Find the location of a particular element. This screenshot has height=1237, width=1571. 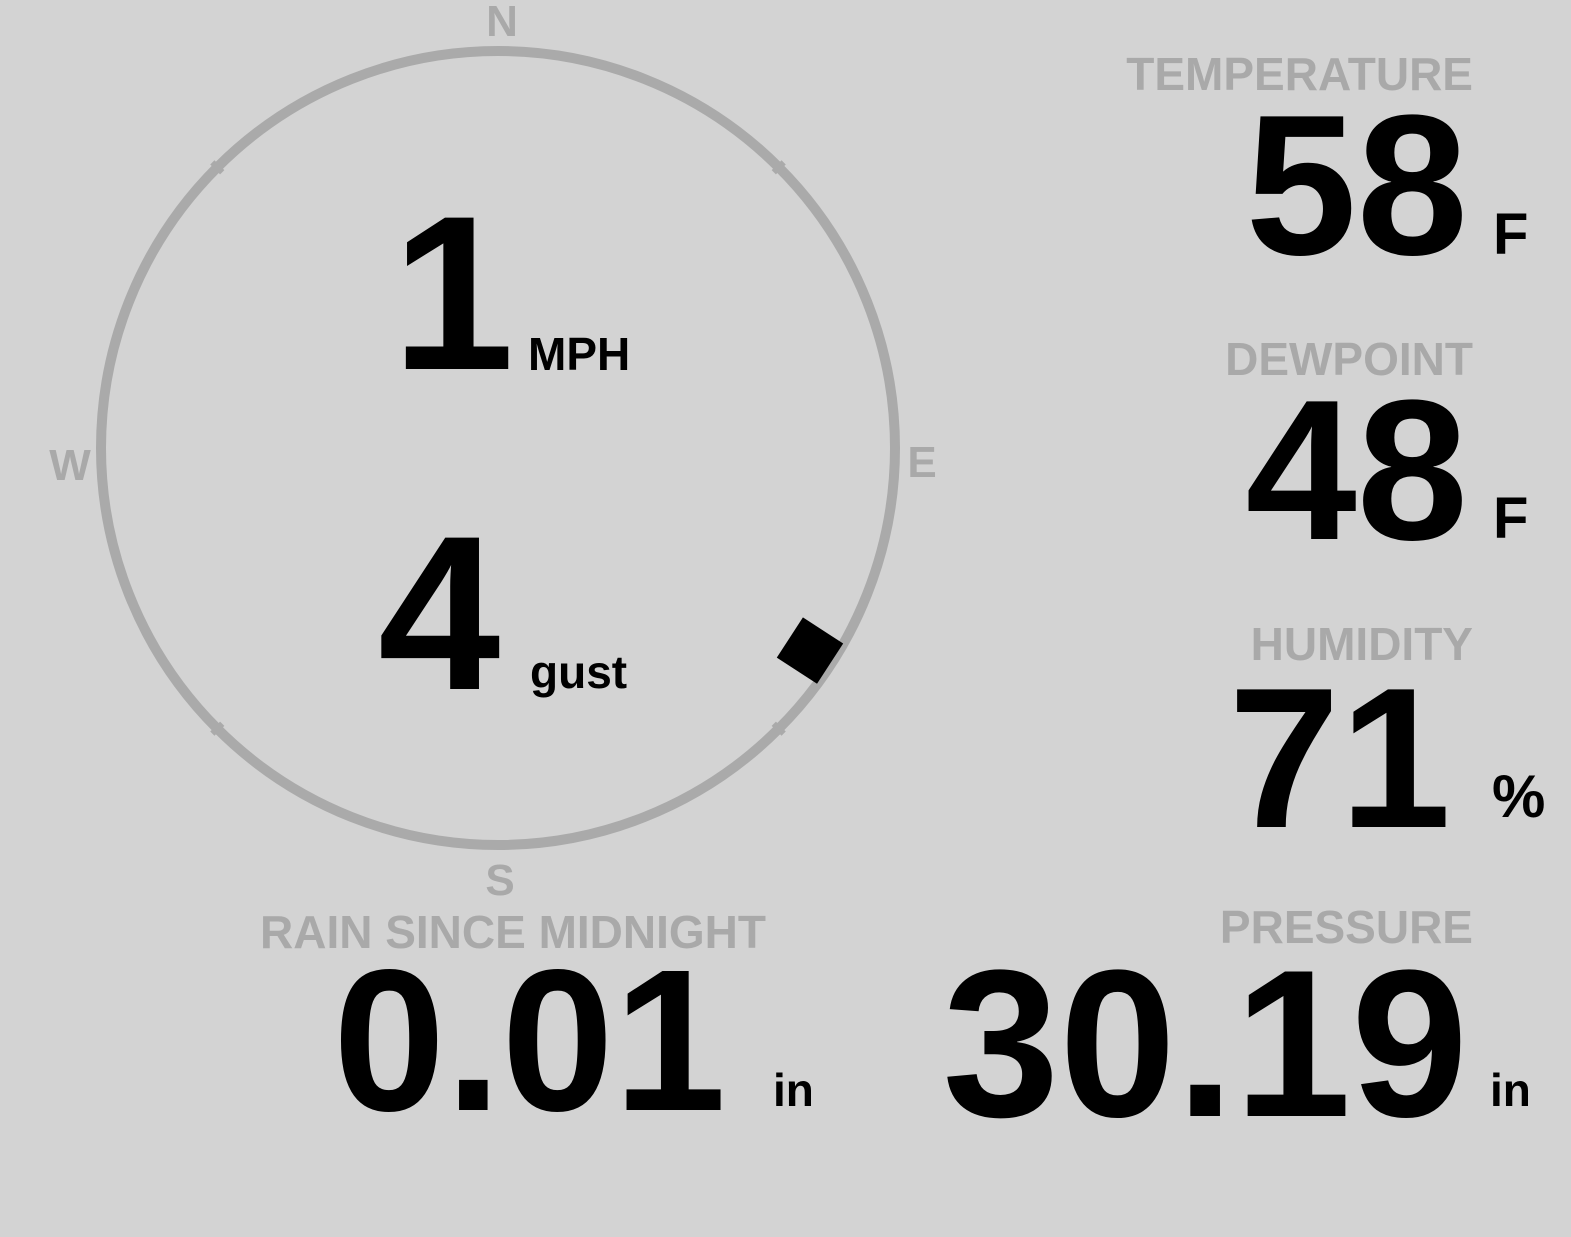

temperature-label: TEMPERATURE is located at coordinates (1299, 74).